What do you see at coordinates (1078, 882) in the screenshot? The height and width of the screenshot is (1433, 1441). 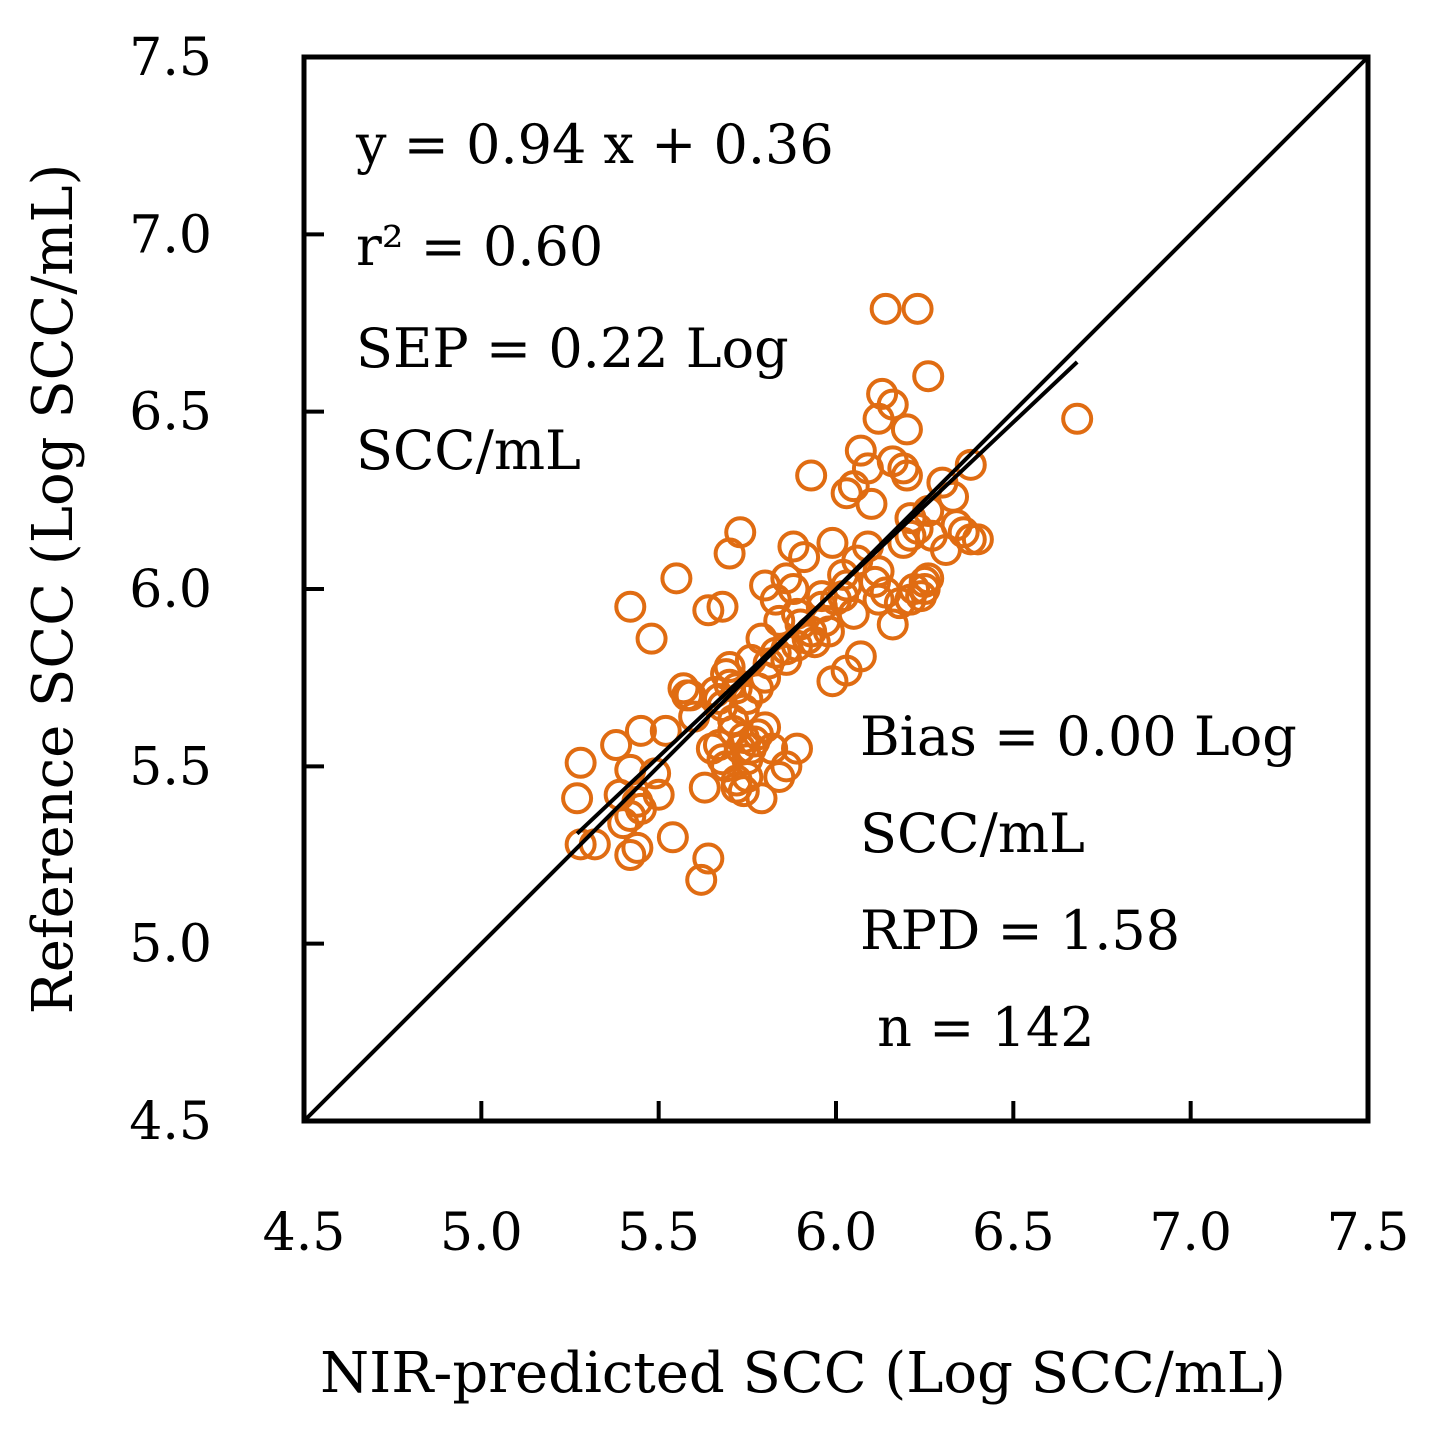 I see `annotation-group-right: Bias = 0.00 Log SCC/mL RPD = 1.58 n = 142` at bounding box center [1078, 882].